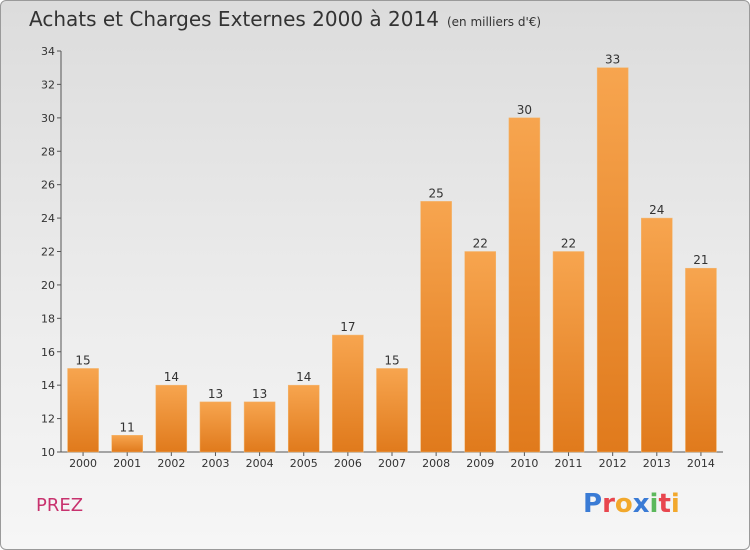 The width and height of the screenshot is (750, 550). Describe the element at coordinates (234, 19) in the screenshot. I see `chart-title: Achats et Charges Externes 2000 à 2014` at that location.